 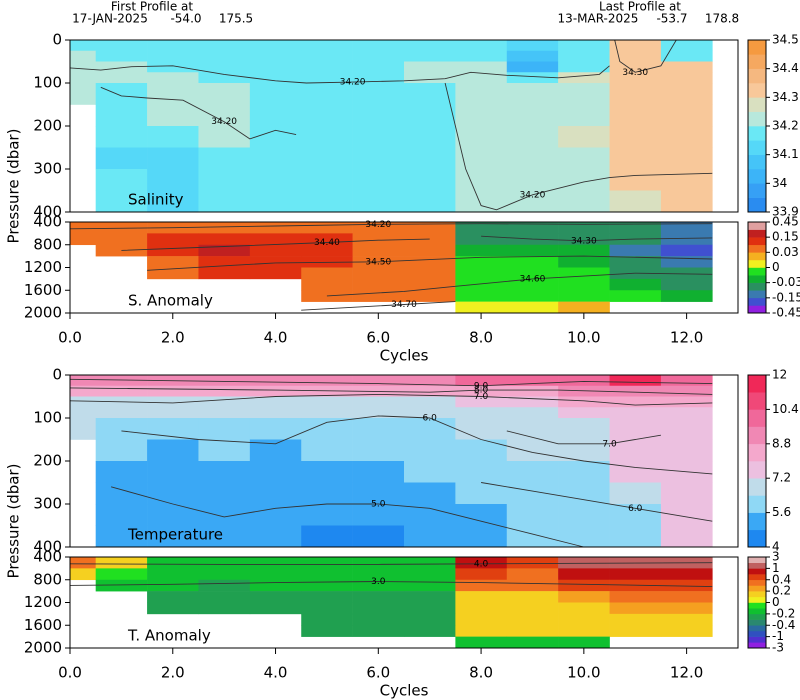 What do you see at coordinates (778, 636) in the screenshot?
I see `colorbar-tick-label: -1` at bounding box center [778, 636].